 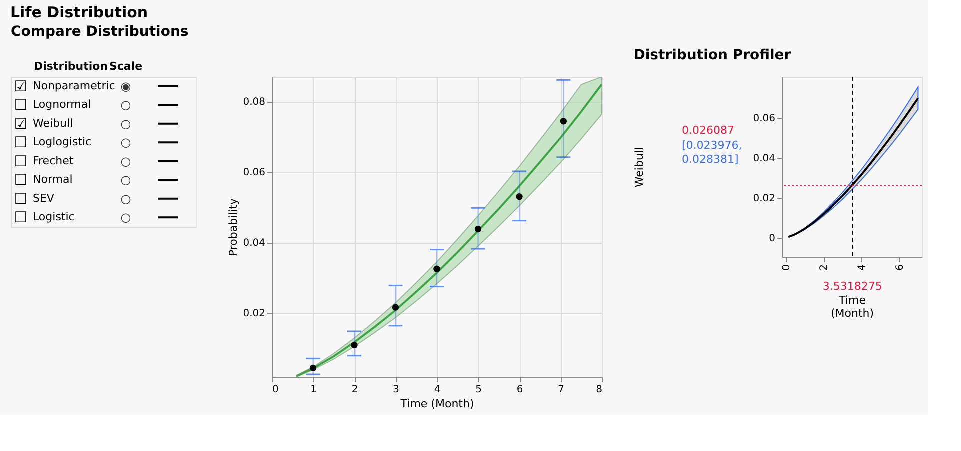 What do you see at coordinates (313, 390) in the screenshot?
I see `x-tick-label: 1` at bounding box center [313, 390].